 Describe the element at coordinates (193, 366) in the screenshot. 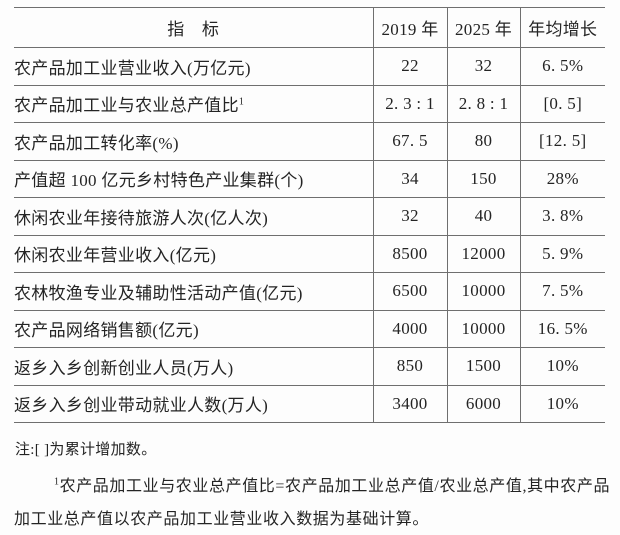

I see `indicator-cell: 返乡入乡创新创业人员(万人)` at that location.